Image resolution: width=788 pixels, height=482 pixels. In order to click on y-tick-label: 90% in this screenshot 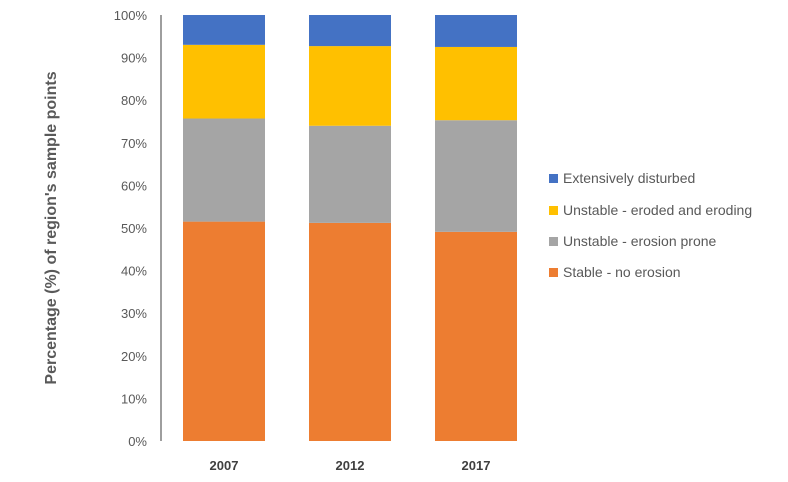, I will do `click(134, 58)`.